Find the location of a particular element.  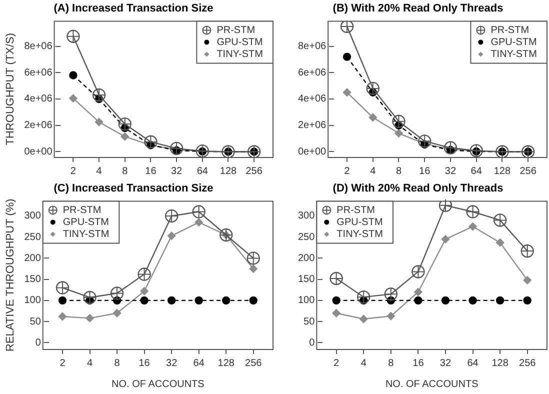

chart-title: (D) With 20% Read Only Threads is located at coordinates (418, 188).